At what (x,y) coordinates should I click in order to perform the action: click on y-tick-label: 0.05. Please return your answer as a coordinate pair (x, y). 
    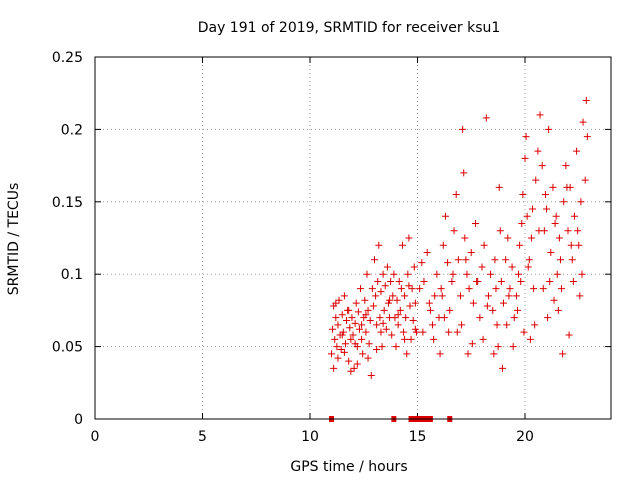
    Looking at the image, I should click on (67, 348).